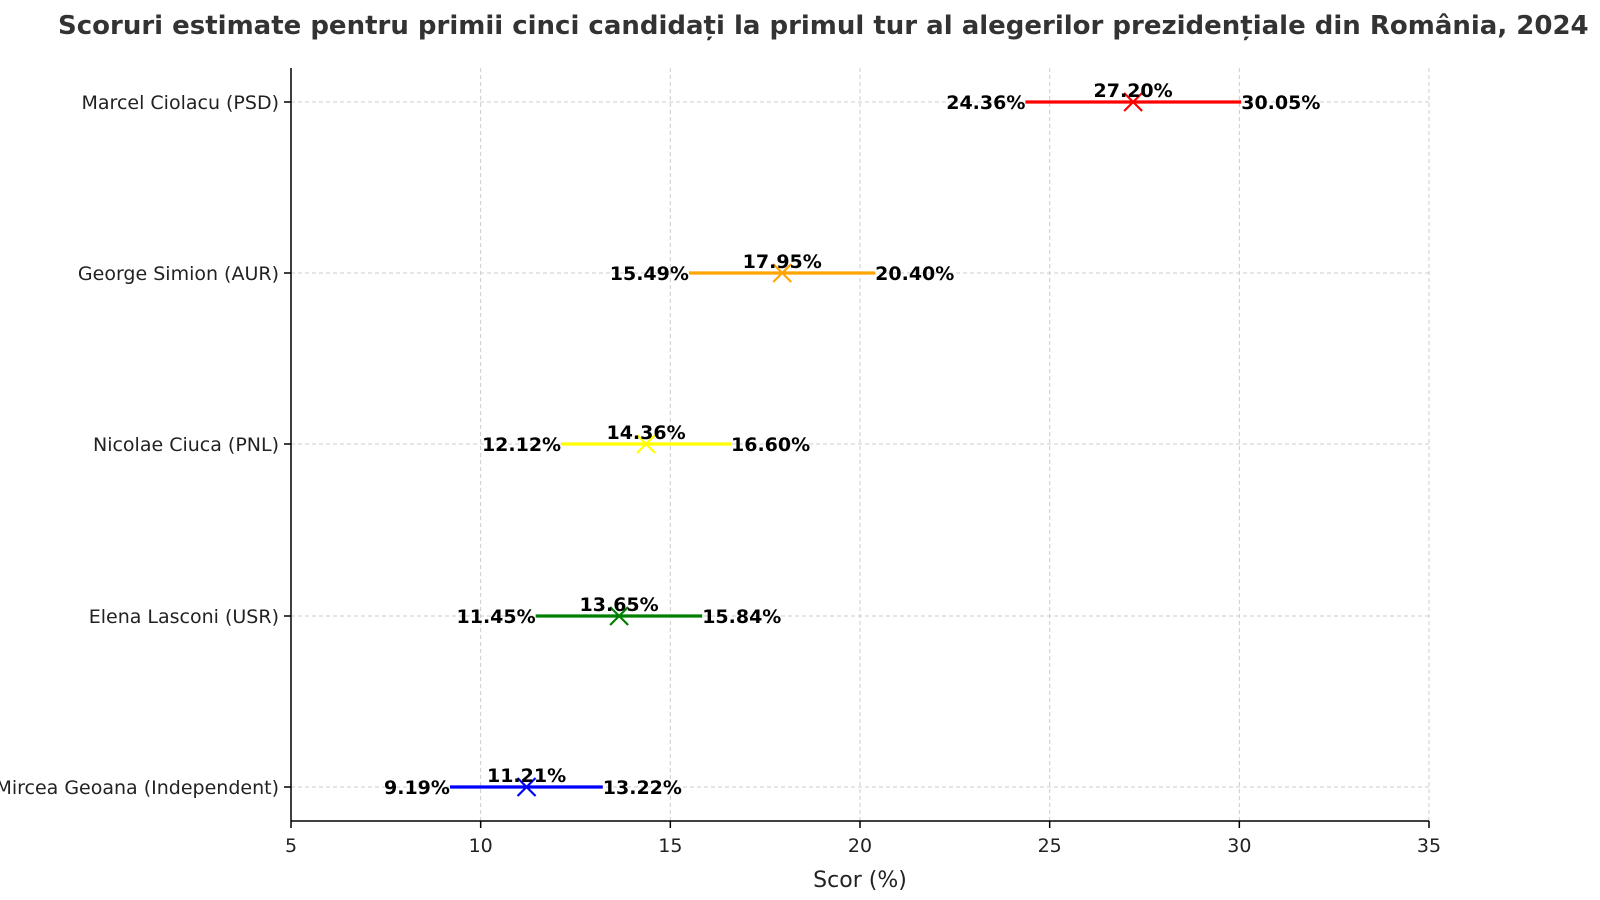 The width and height of the screenshot is (1600, 900). Describe the element at coordinates (985, 103) in the screenshot. I see `low-value-label-0: 24.36%` at that location.